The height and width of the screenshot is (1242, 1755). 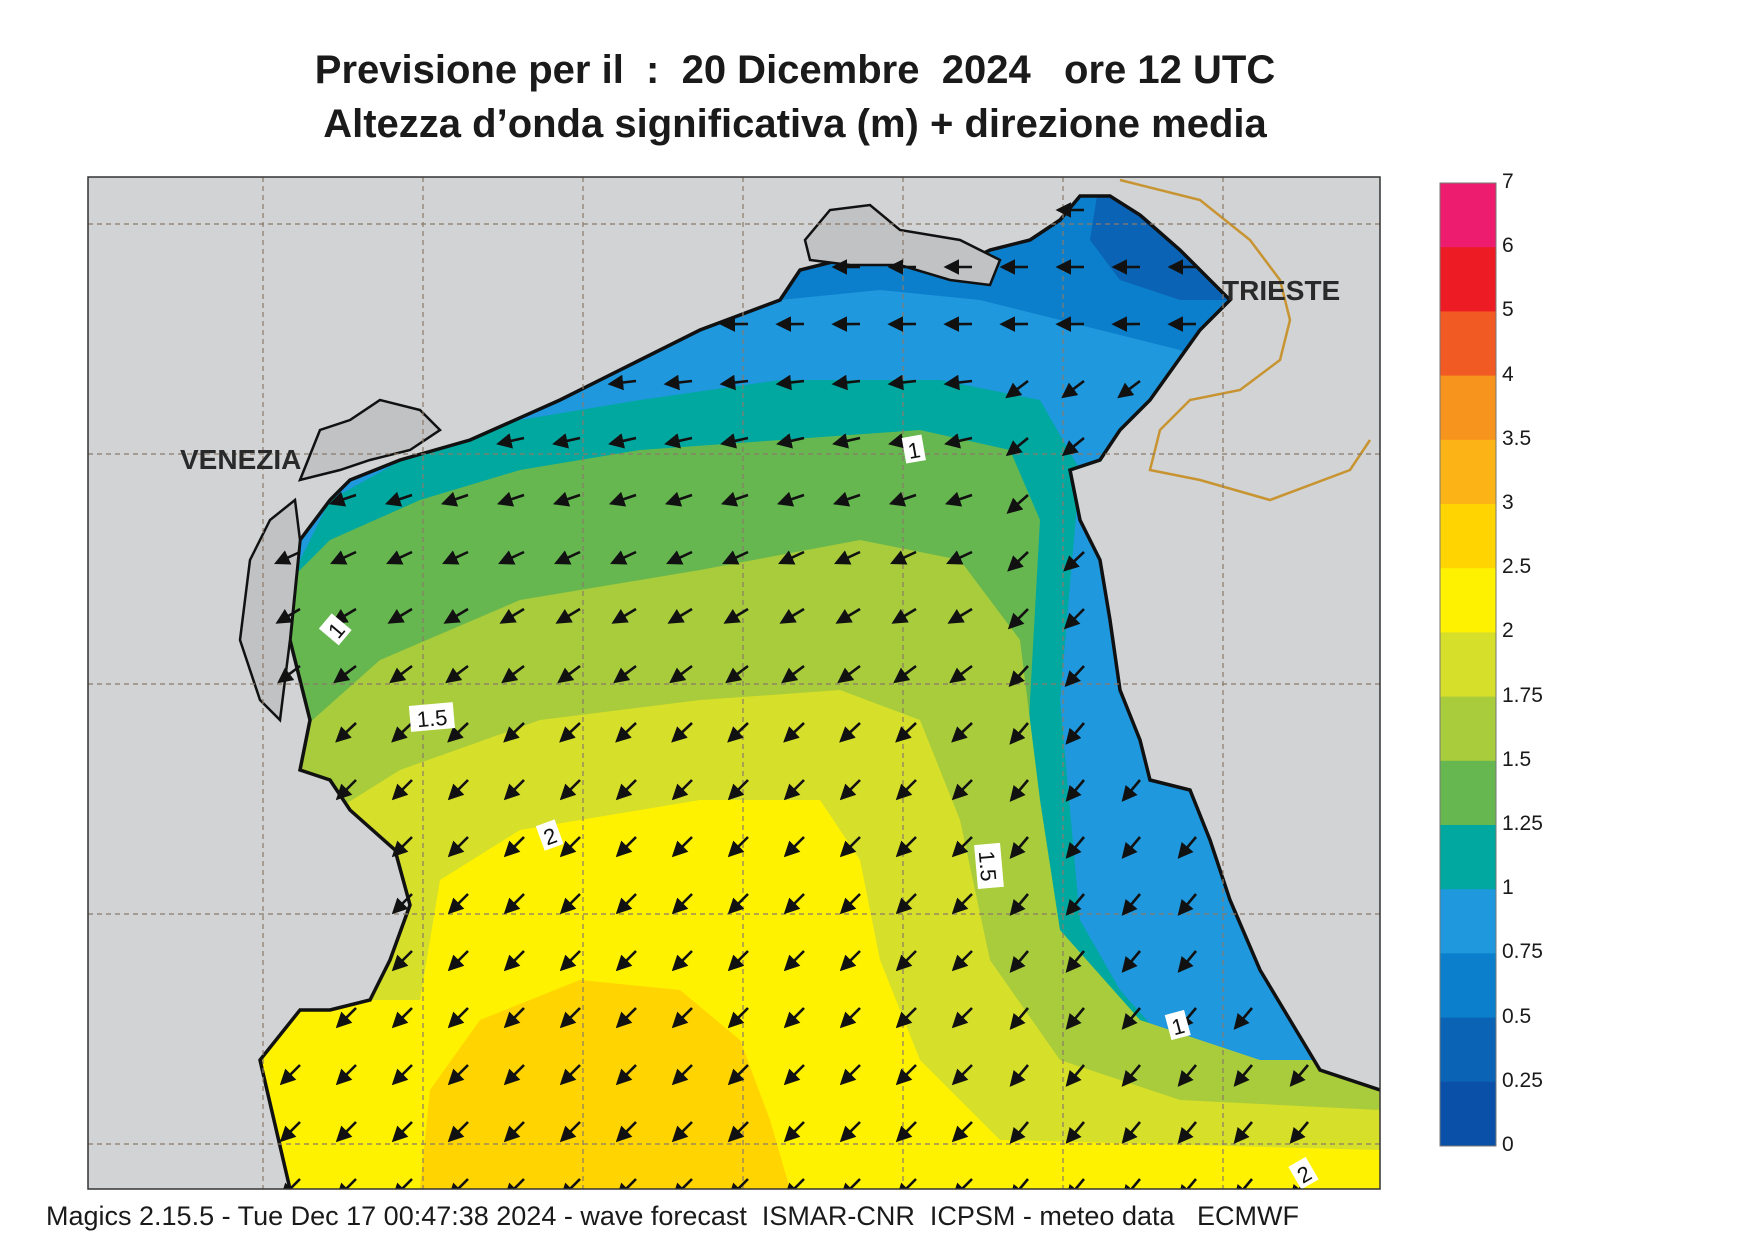 What do you see at coordinates (1522, 823) in the screenshot?
I see `colorbar-tick-label: 1.25` at bounding box center [1522, 823].